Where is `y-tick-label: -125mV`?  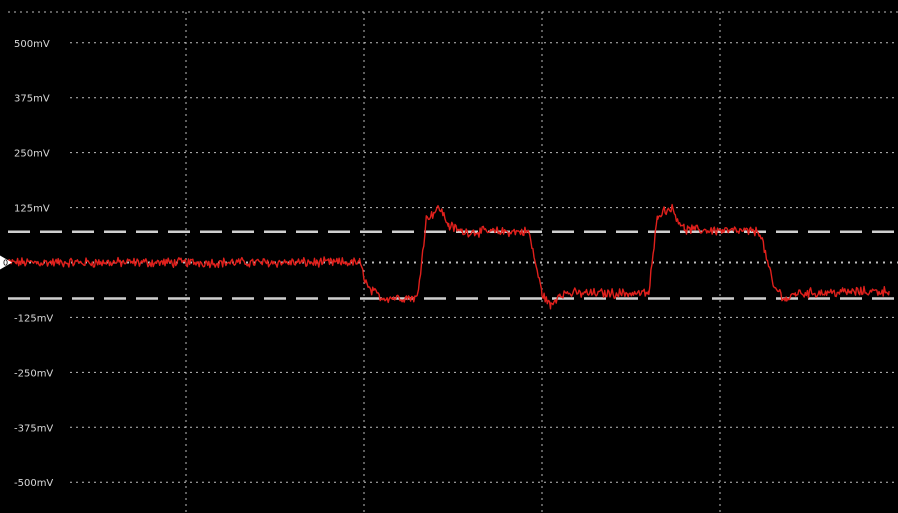
y-tick-label: -125mV is located at coordinates (33, 318).